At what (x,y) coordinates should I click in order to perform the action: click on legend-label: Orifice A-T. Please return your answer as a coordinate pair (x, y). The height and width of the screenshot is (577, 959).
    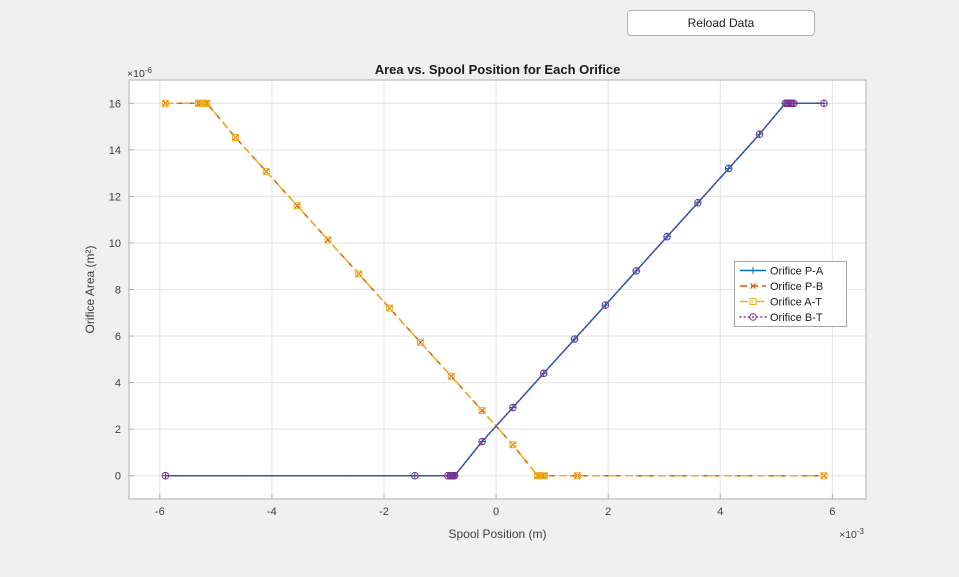
    Looking at the image, I should click on (796, 303).